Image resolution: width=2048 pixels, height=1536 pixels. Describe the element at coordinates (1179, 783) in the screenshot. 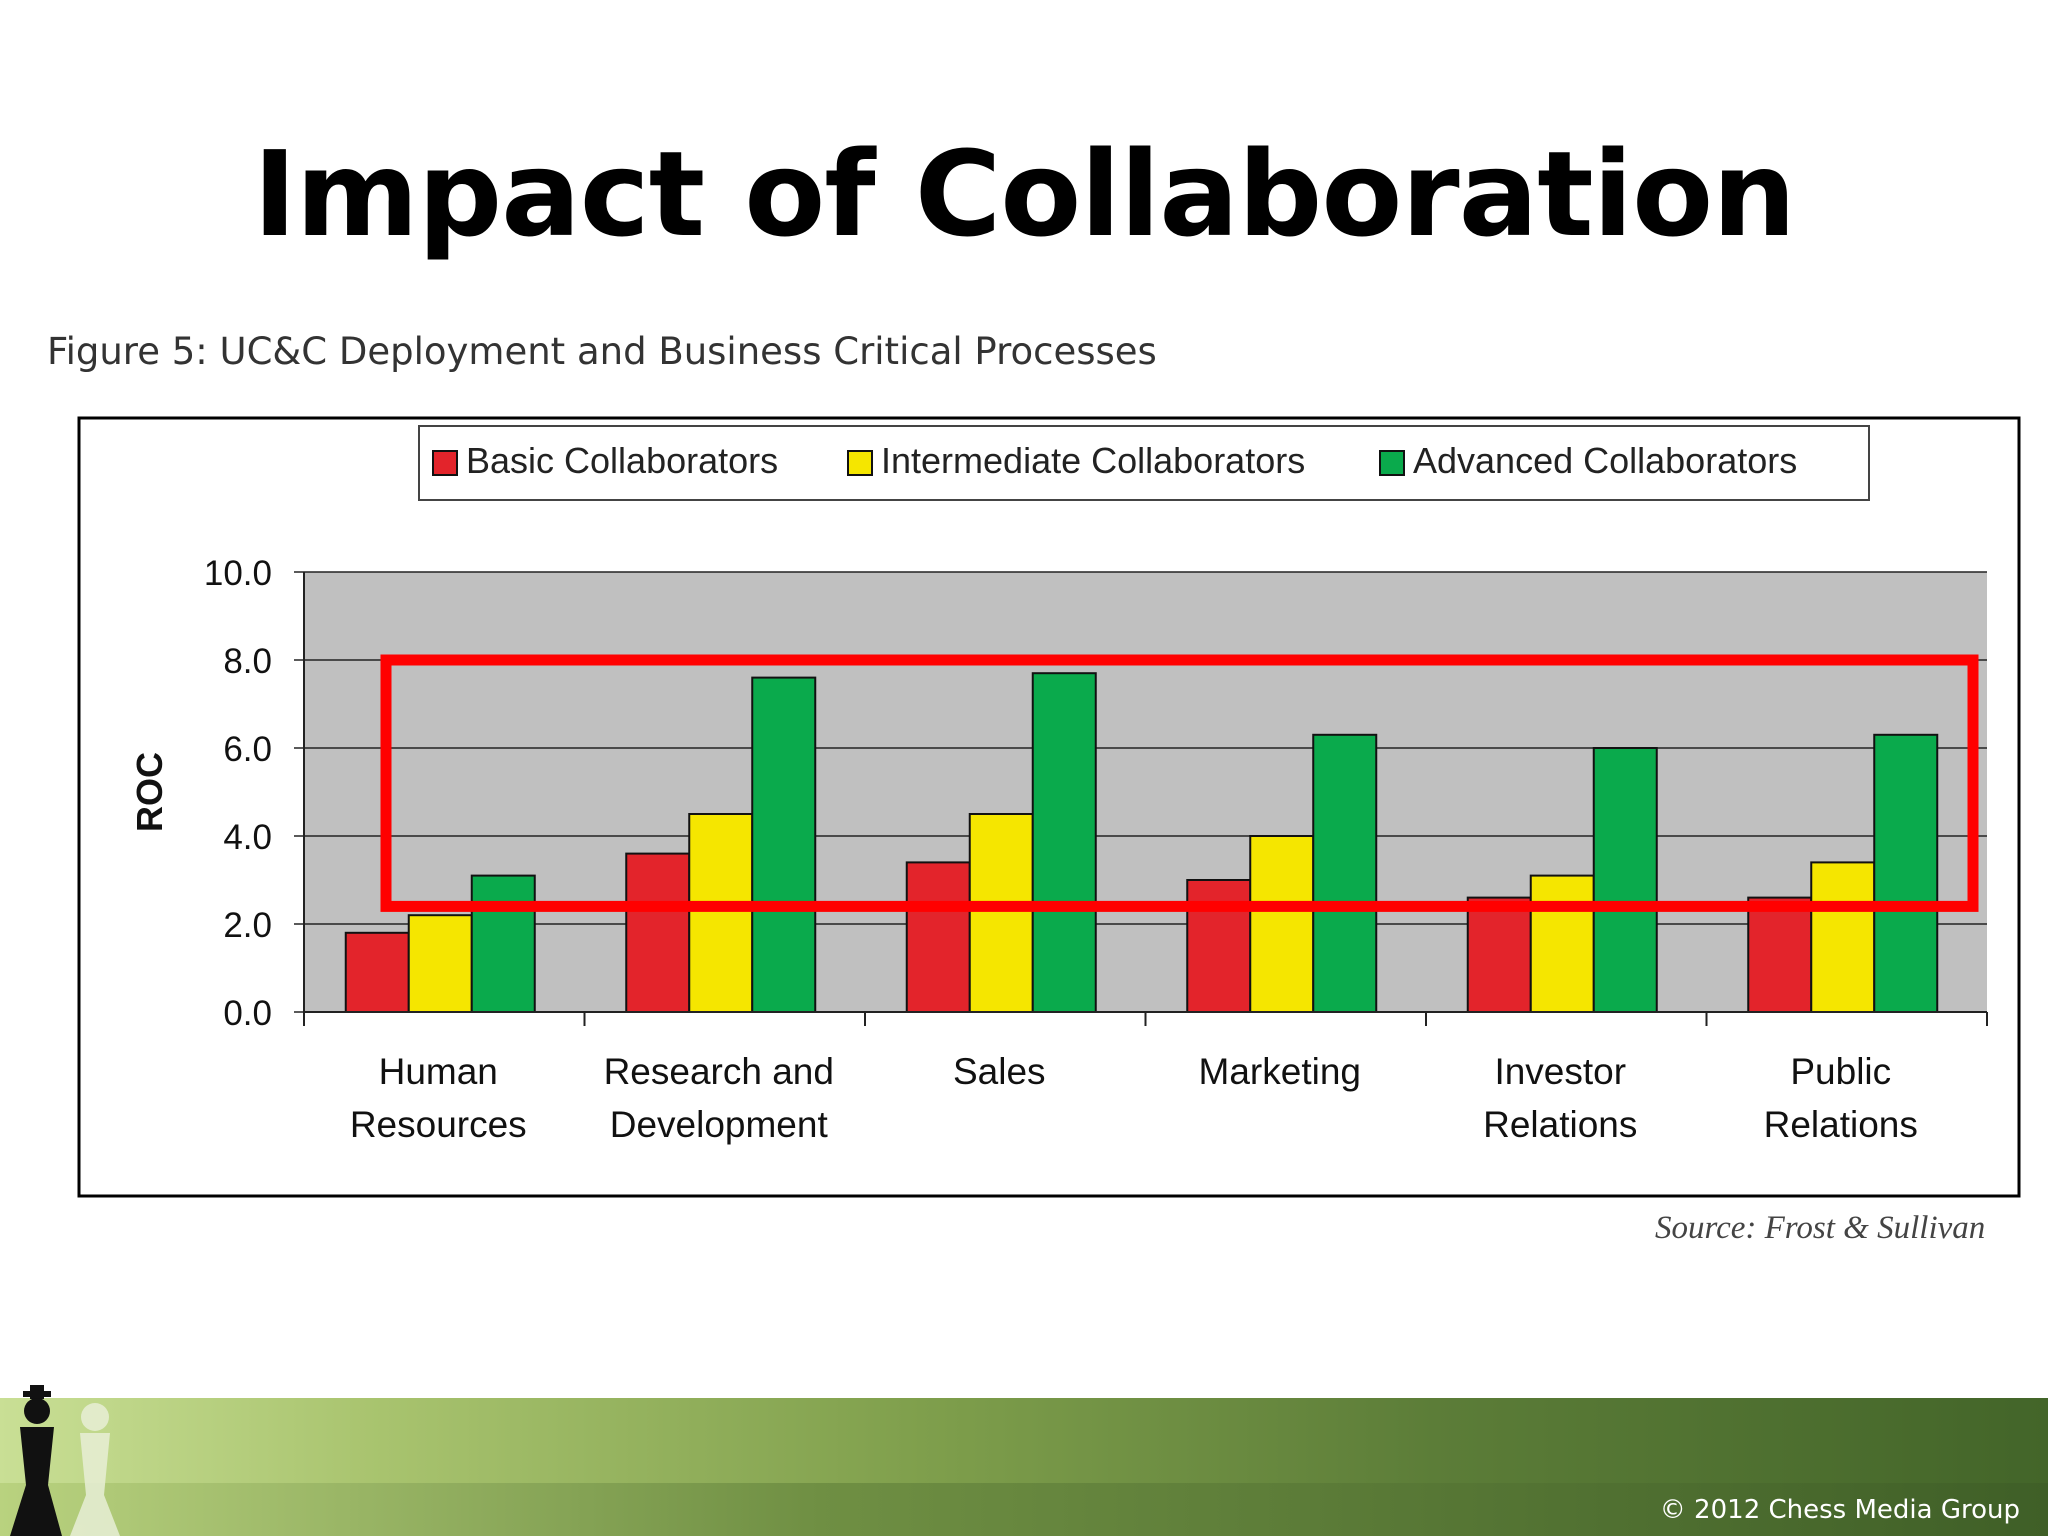

I see `highlight-box` at that location.